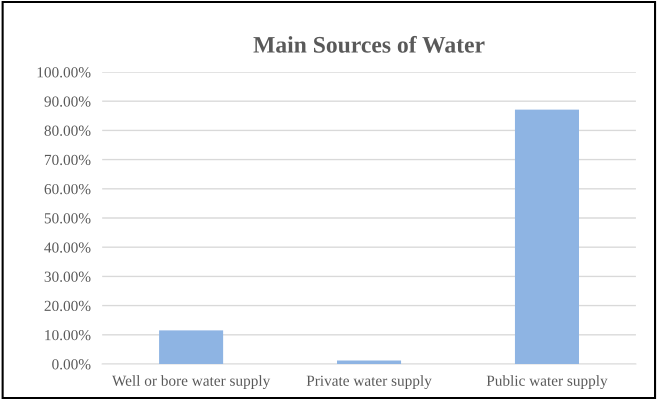 The width and height of the screenshot is (659, 400). I want to click on y-tick-label: 80.00%, so click(67, 131).